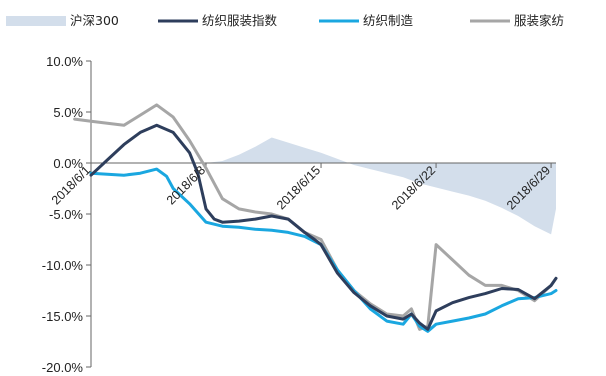 The width and height of the screenshot is (606, 376). Describe the element at coordinates (240, 20) in the screenshot. I see `legend-label: 纺织服装指数` at that location.